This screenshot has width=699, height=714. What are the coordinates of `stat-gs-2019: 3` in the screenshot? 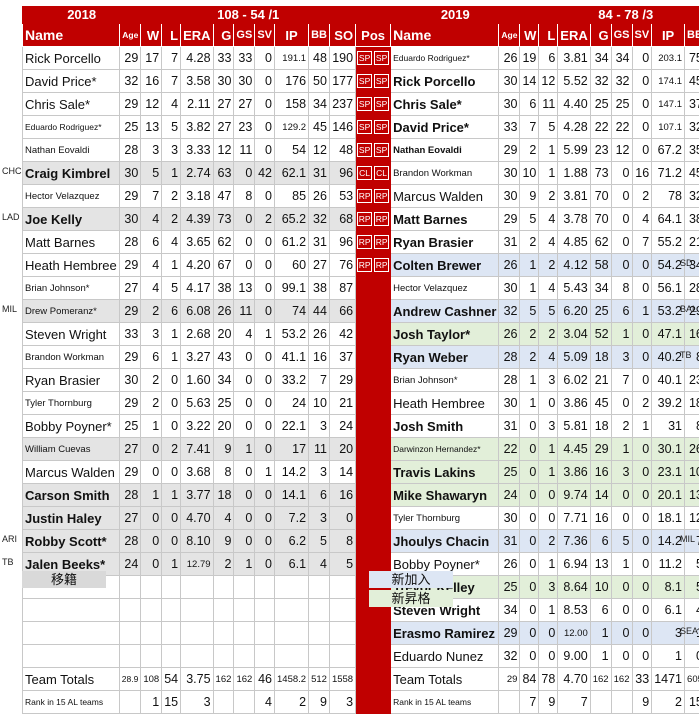 It's located at (621, 357).